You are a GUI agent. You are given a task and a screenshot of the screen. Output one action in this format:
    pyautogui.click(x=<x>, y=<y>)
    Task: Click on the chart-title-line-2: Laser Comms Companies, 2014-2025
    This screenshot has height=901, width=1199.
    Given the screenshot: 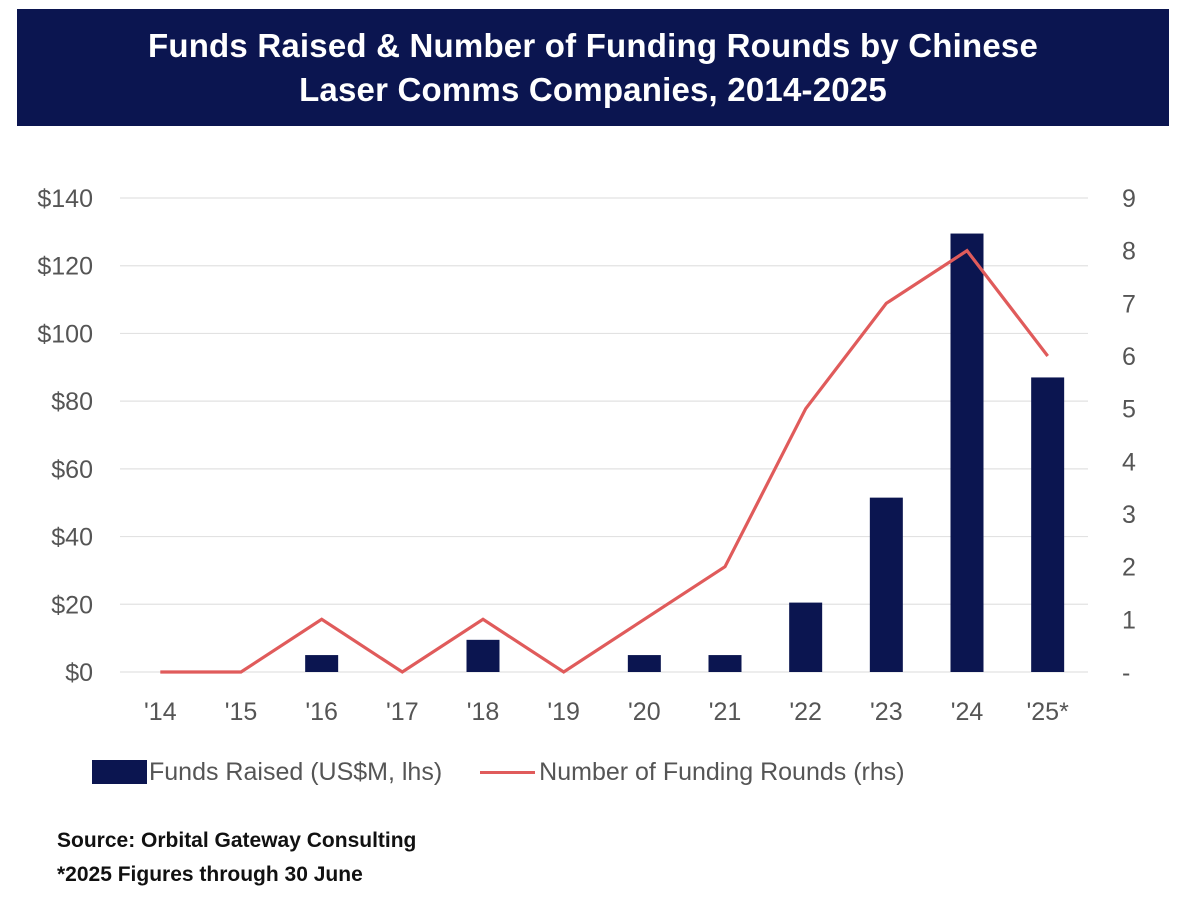 What is the action you would take?
    pyautogui.click(x=593, y=89)
    